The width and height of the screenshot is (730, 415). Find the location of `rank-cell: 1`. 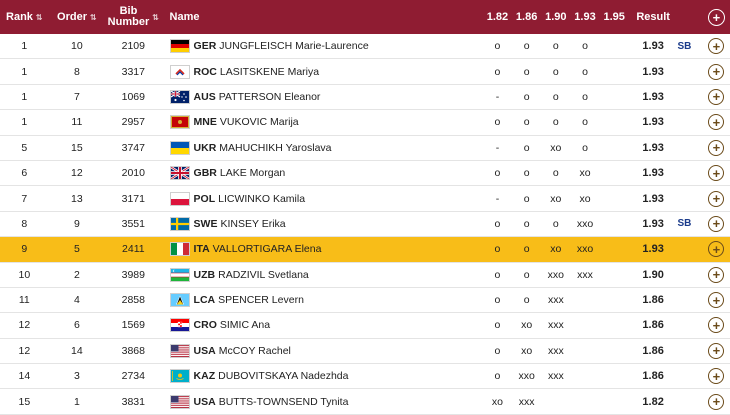

rank-cell: 1 is located at coordinates (24, 46).